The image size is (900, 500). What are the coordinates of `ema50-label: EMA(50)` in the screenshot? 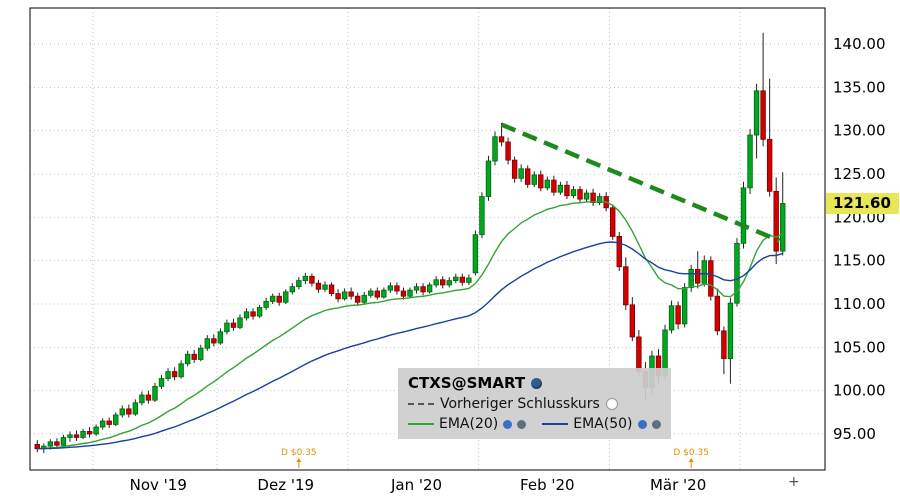 It's located at (603, 424).